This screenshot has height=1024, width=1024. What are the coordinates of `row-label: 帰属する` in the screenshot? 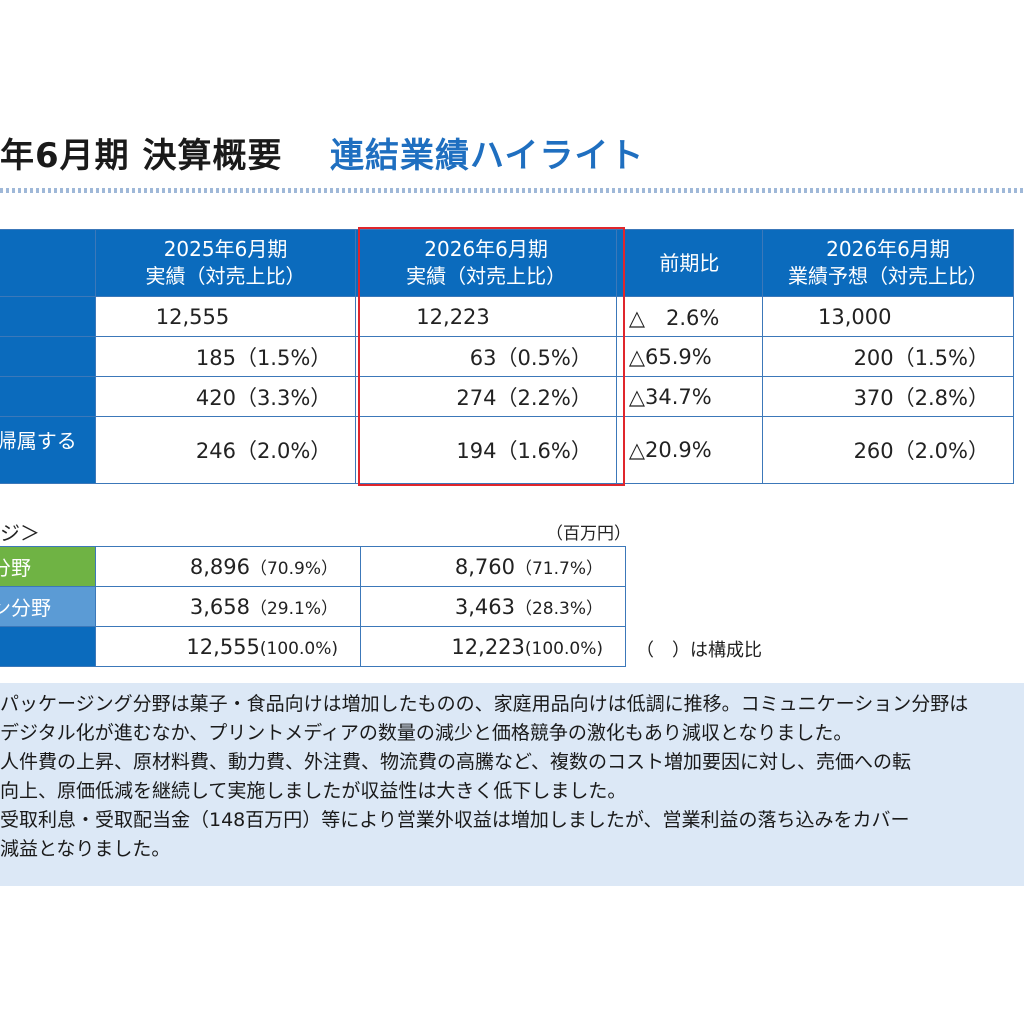 It's located at (48, 450).